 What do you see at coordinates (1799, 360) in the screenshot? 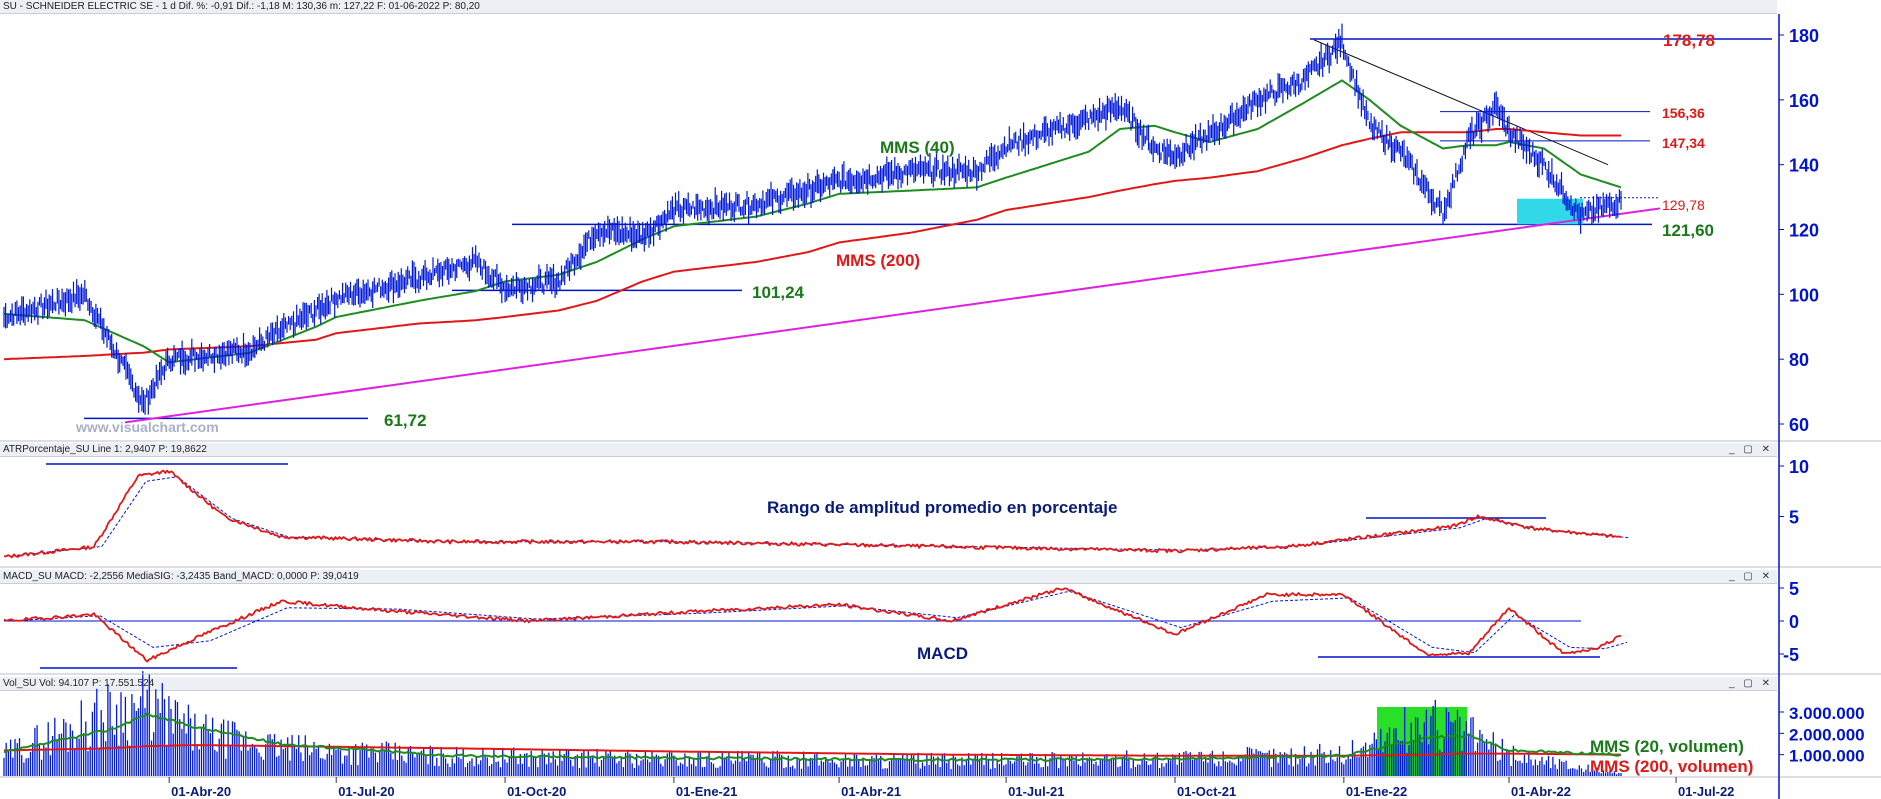
I see `price-axis-label: 80` at bounding box center [1799, 360].